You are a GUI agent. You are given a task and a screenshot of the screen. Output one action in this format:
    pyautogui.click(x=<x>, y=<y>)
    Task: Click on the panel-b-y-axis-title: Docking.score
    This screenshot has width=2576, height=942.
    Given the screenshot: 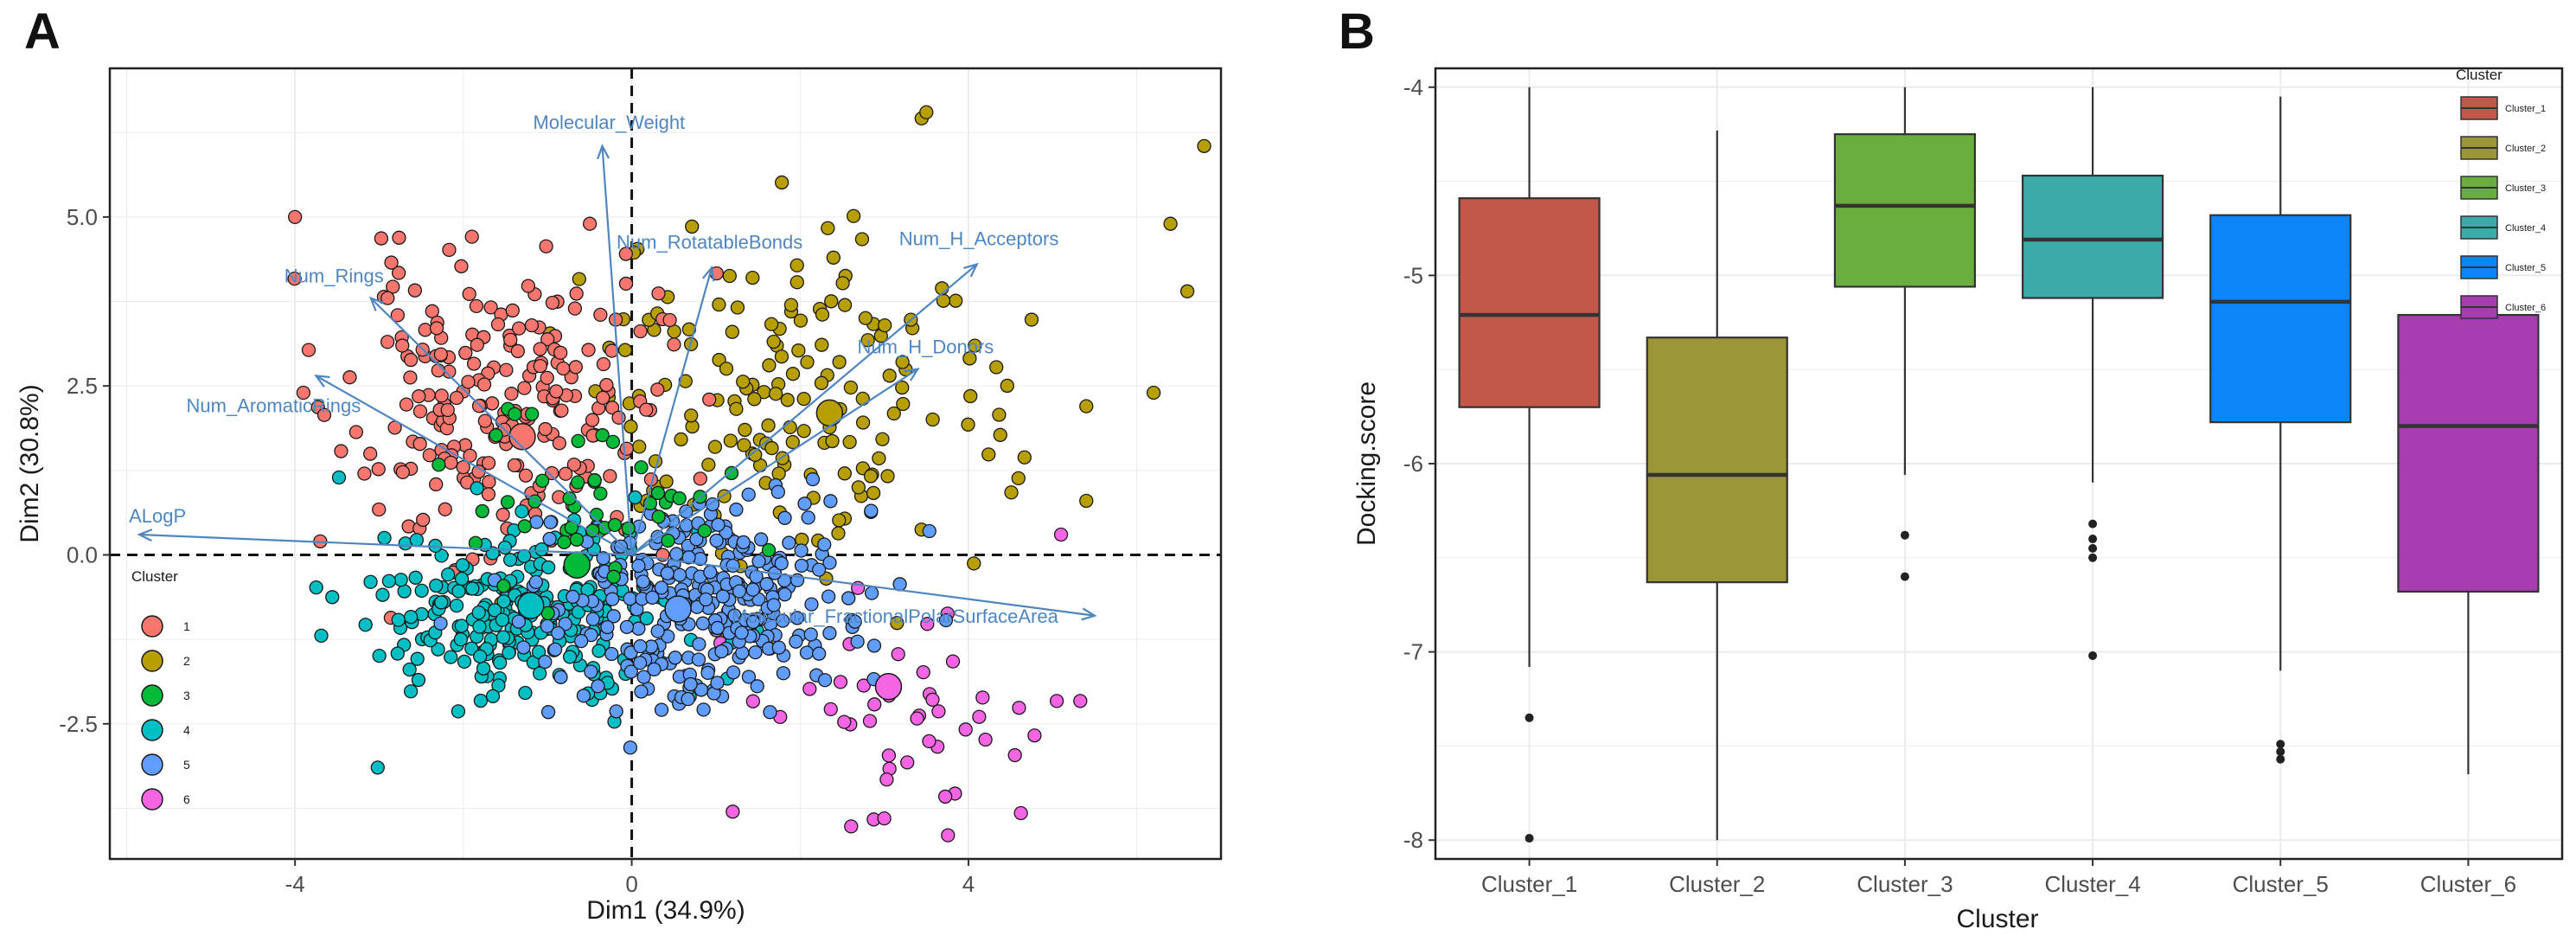 What is the action you would take?
    pyautogui.click(x=1366, y=464)
    